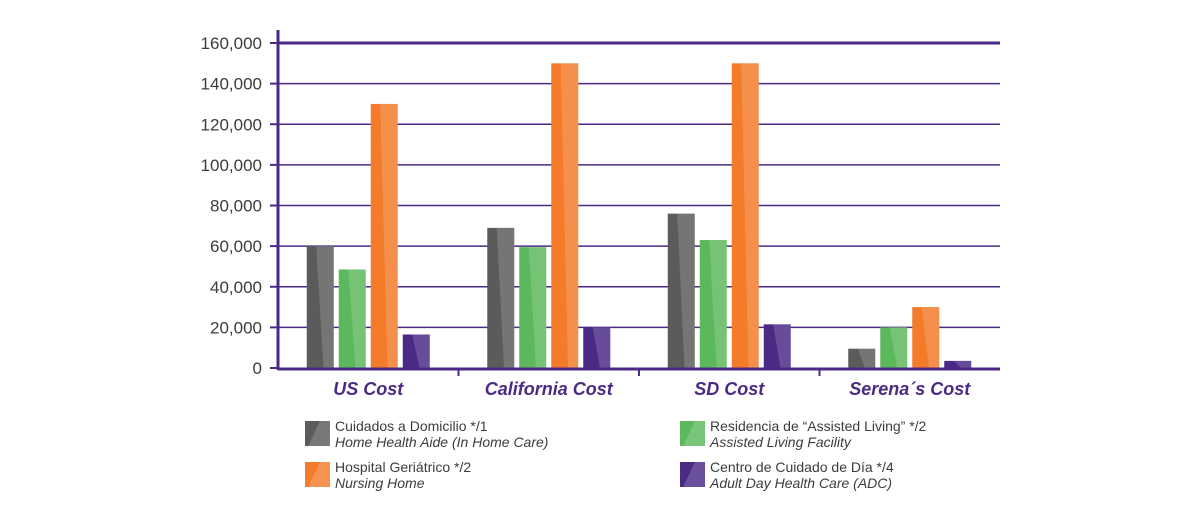  What do you see at coordinates (231, 124) in the screenshot?
I see `y-tick-label: 120,000` at bounding box center [231, 124].